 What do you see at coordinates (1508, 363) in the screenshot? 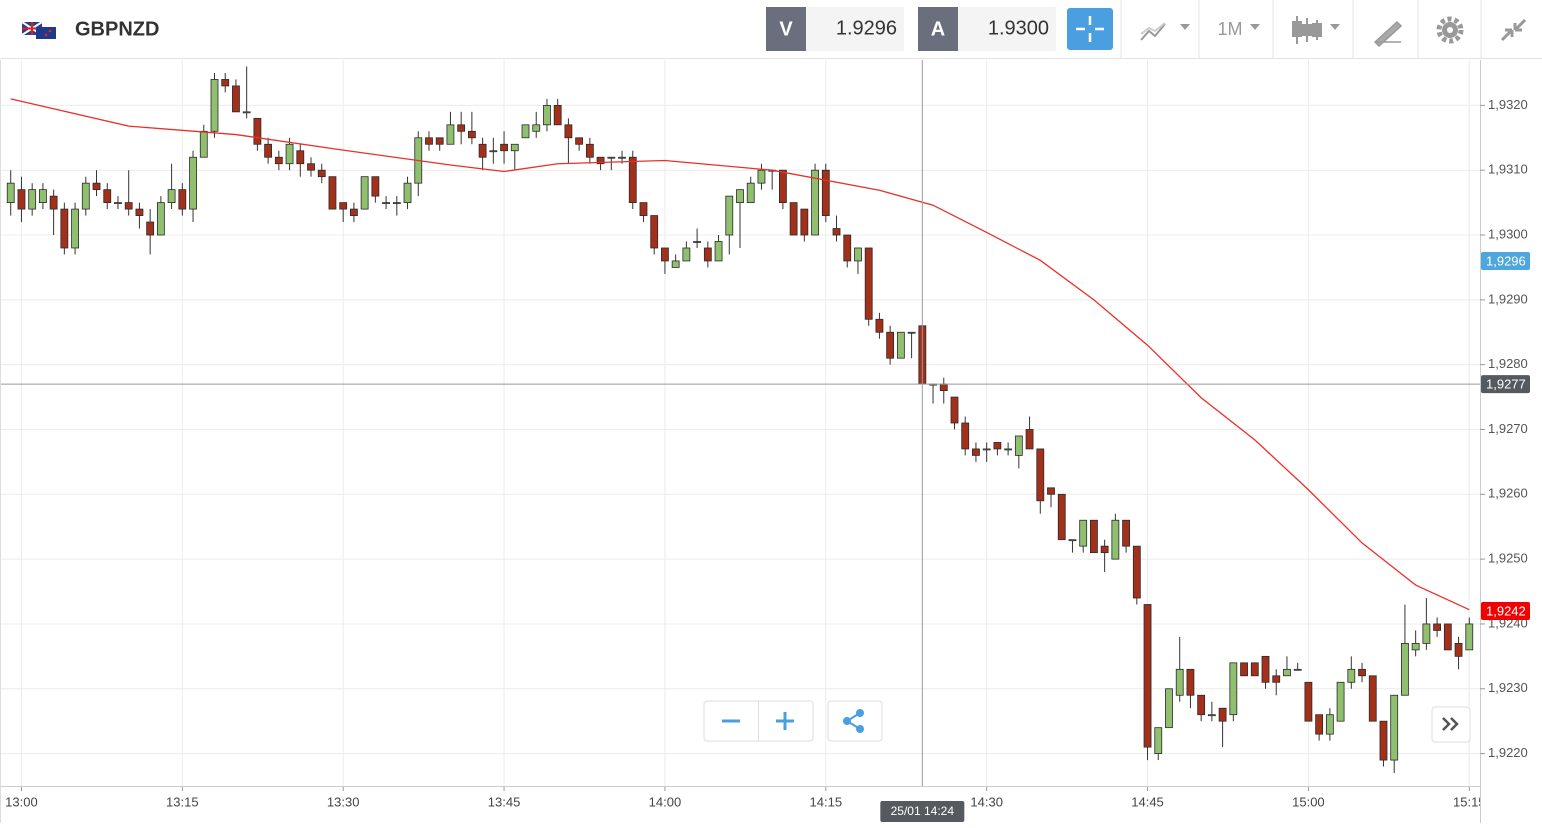
I see `y-tick-label: 1,9280` at bounding box center [1508, 363].